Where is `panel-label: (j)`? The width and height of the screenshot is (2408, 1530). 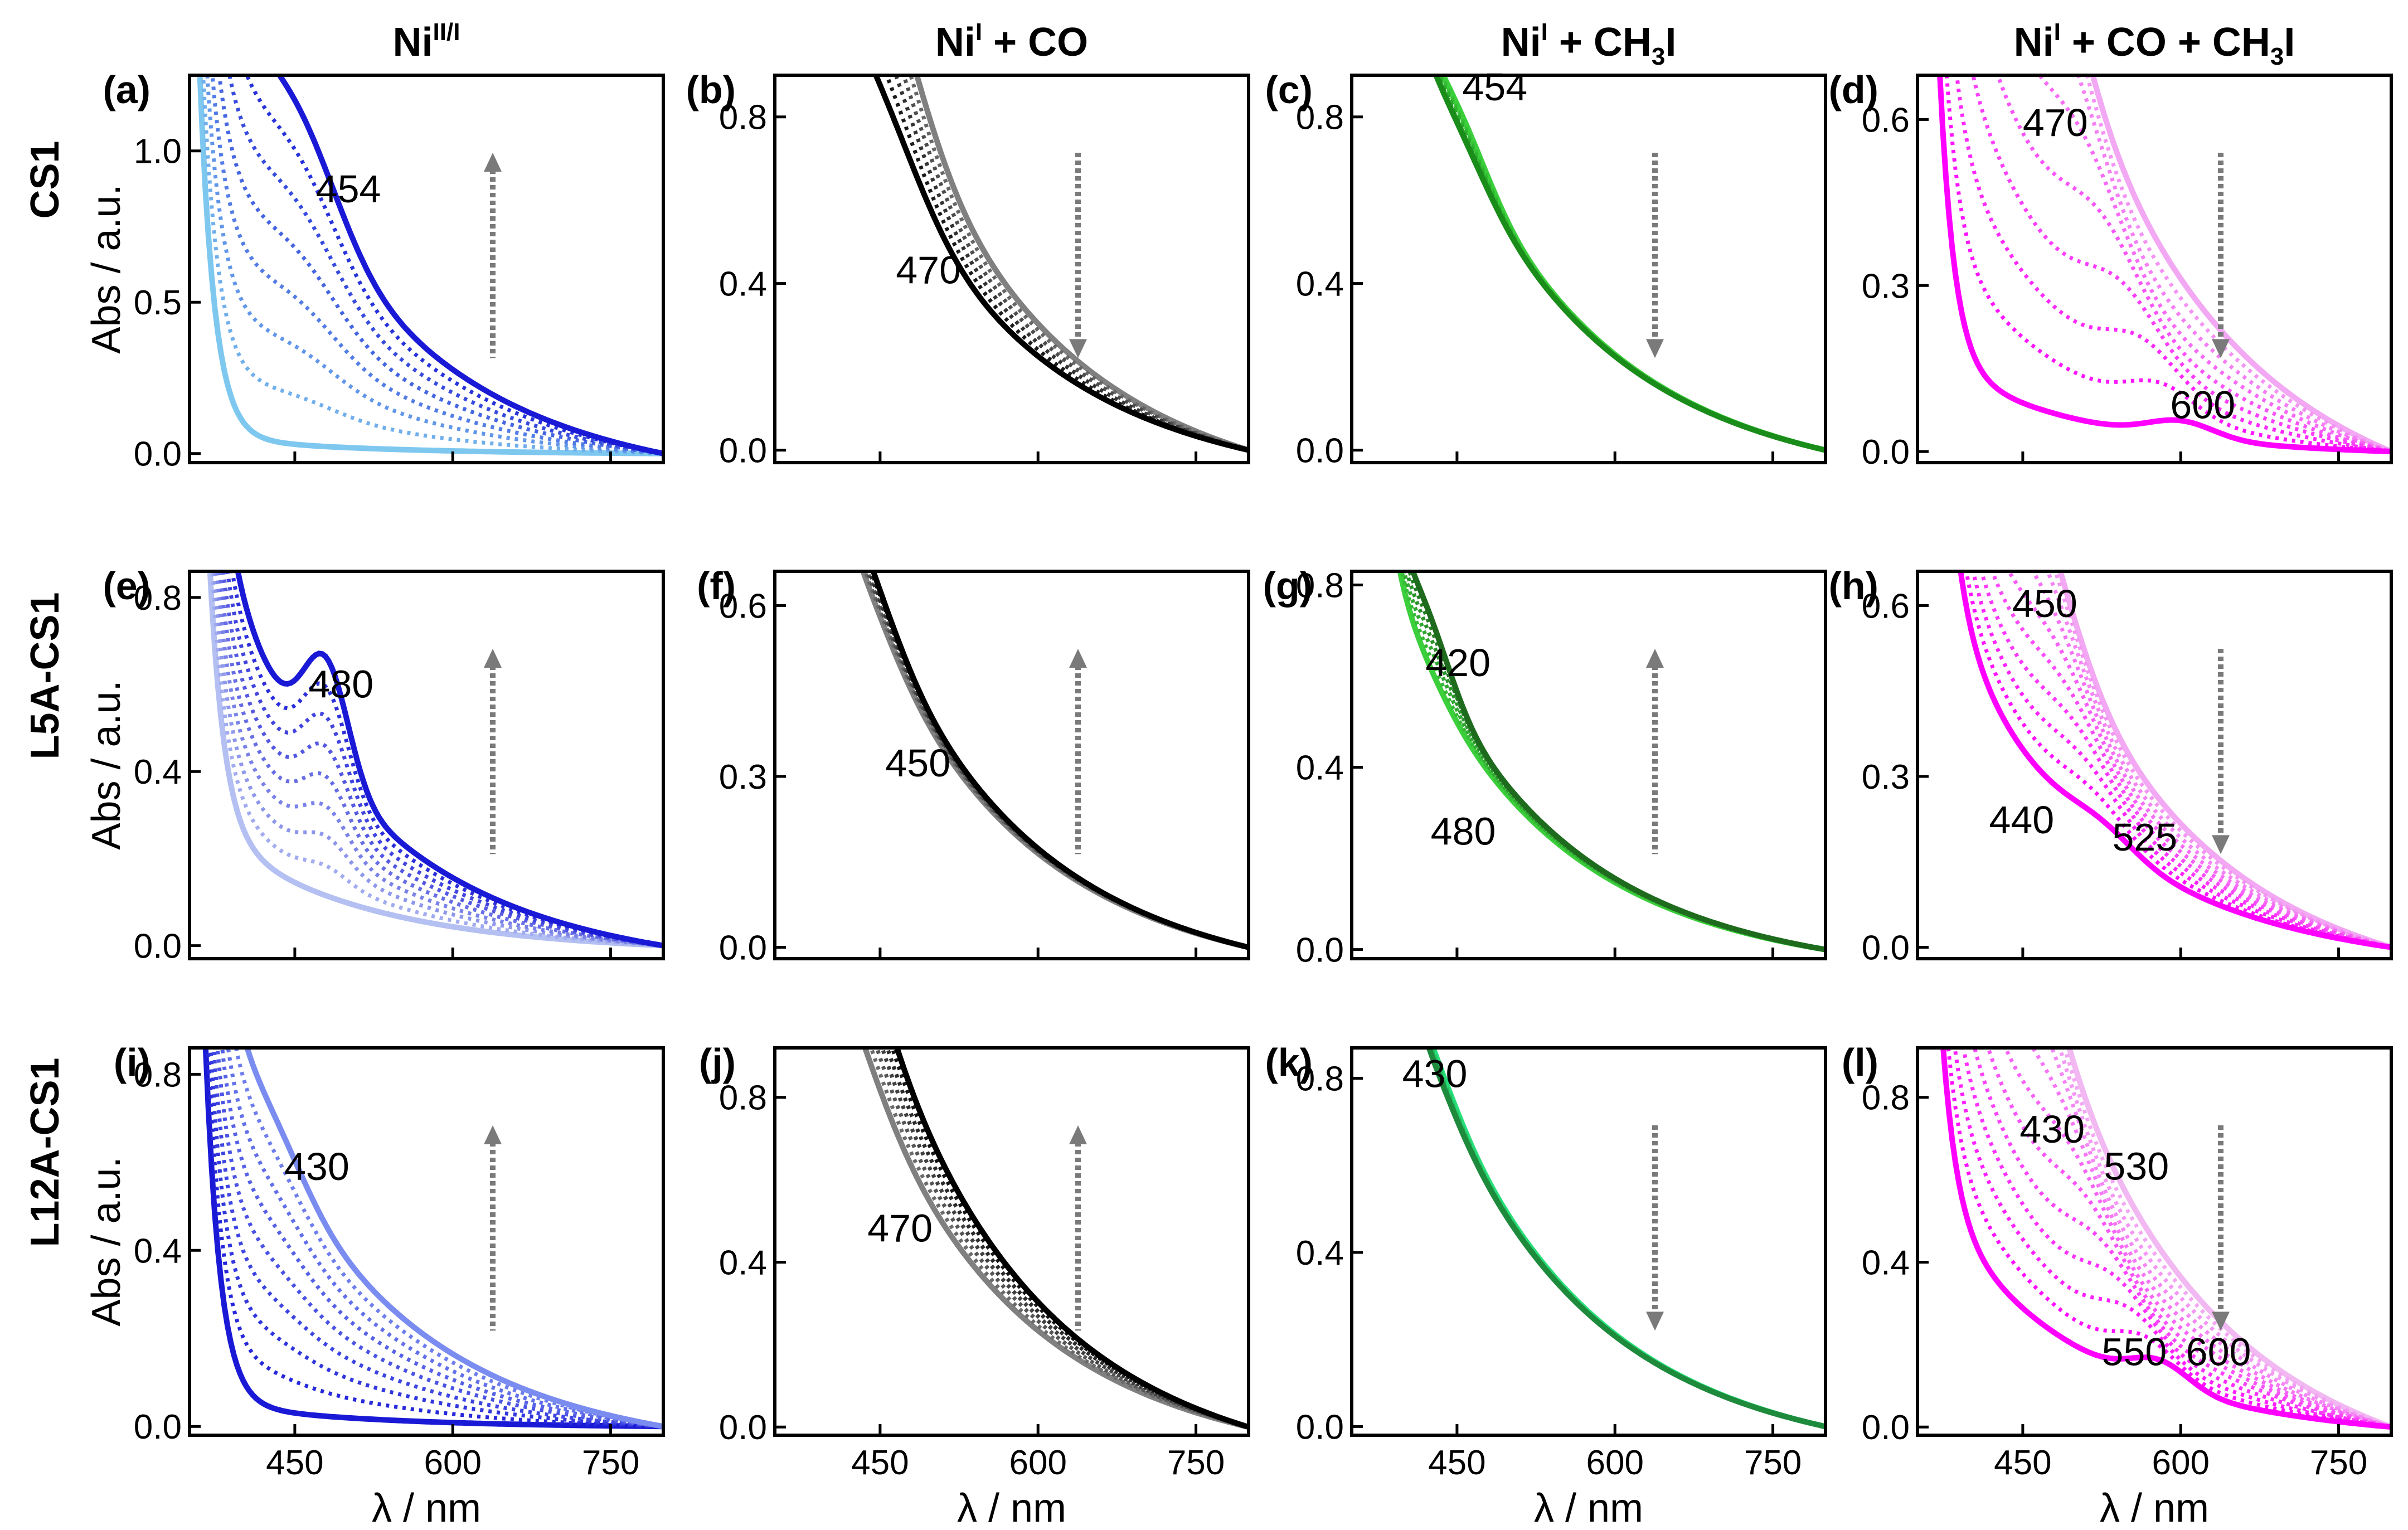
panel-label: (j) is located at coordinates (717, 1062).